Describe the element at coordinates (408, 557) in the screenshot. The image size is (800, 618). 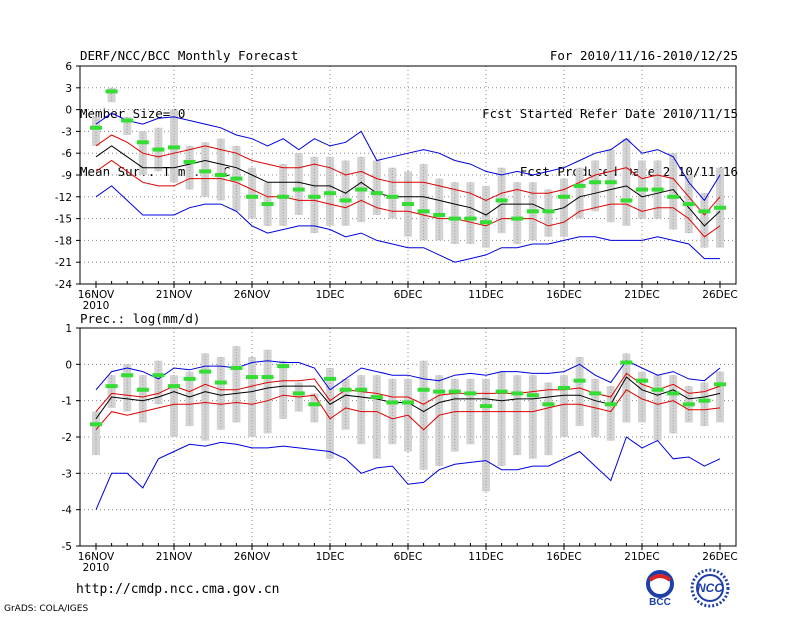
I see `prec-xtick-label: 6DEC` at that location.